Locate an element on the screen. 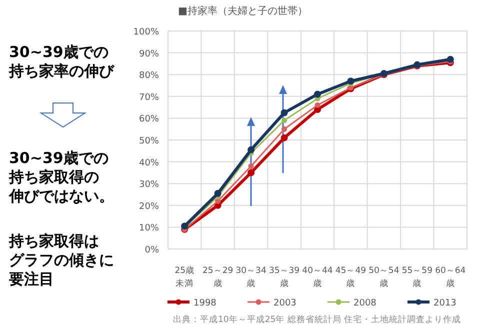  y-tick-label: 90% is located at coordinates (149, 54).